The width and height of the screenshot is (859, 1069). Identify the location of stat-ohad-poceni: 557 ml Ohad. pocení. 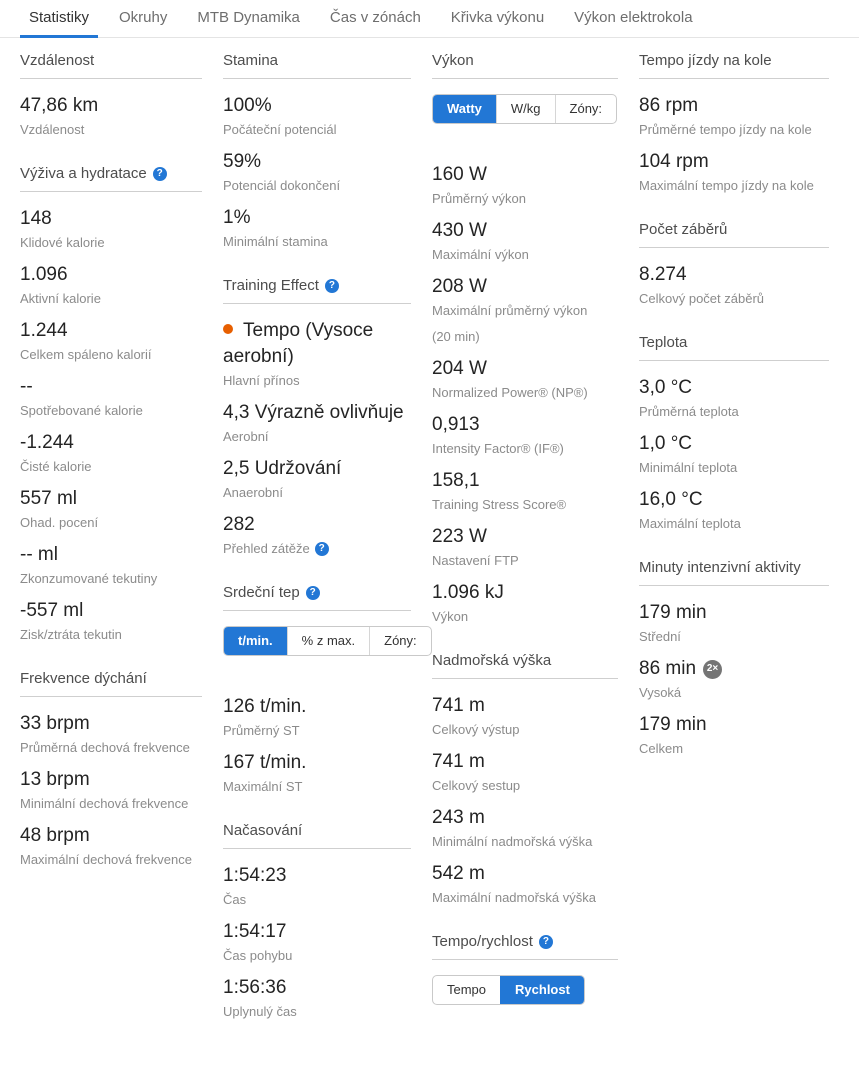
(111, 509).